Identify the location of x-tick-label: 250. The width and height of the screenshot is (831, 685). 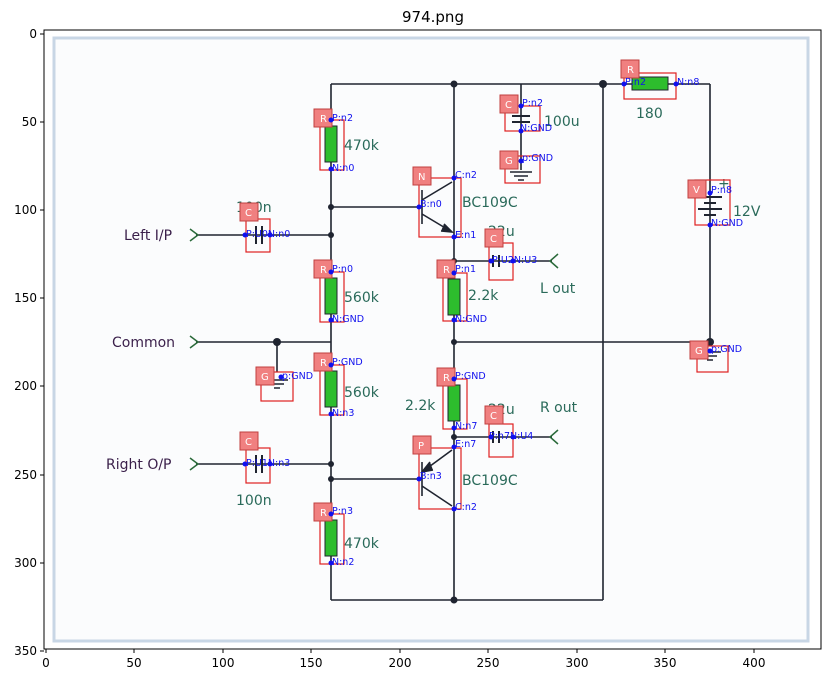
(488, 663).